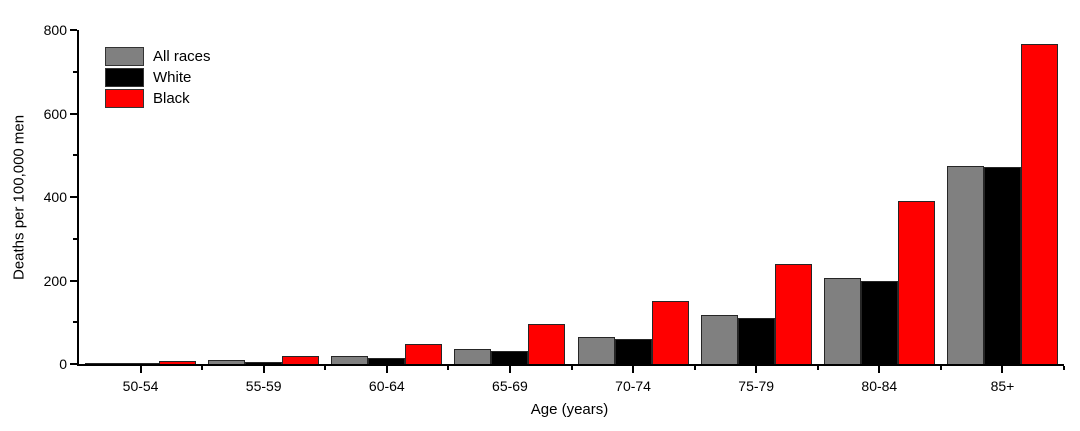 The width and height of the screenshot is (1080, 431). I want to click on bar-all-races-85+, so click(965, 265).